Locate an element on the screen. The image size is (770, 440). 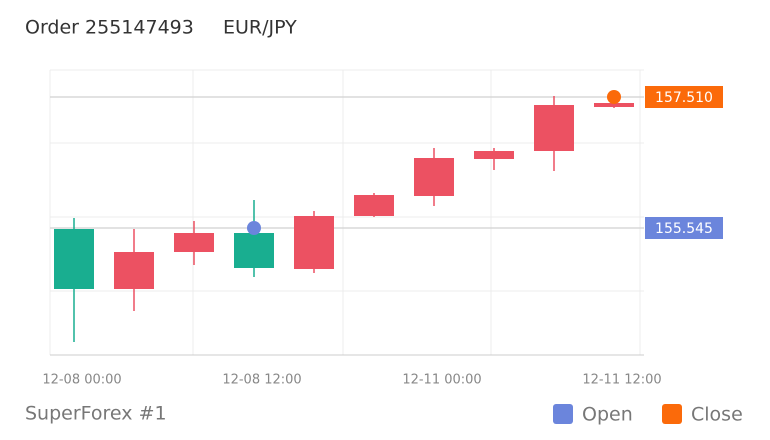
x-tick-label: 12-11 12:00 is located at coordinates (621, 380).